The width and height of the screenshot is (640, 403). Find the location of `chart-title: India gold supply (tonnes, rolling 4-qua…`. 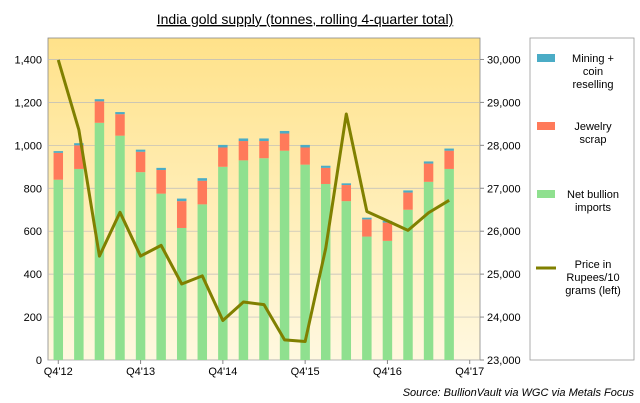

chart-title: India gold supply (tonnes, rolling 4-qua… is located at coordinates (305, 19).